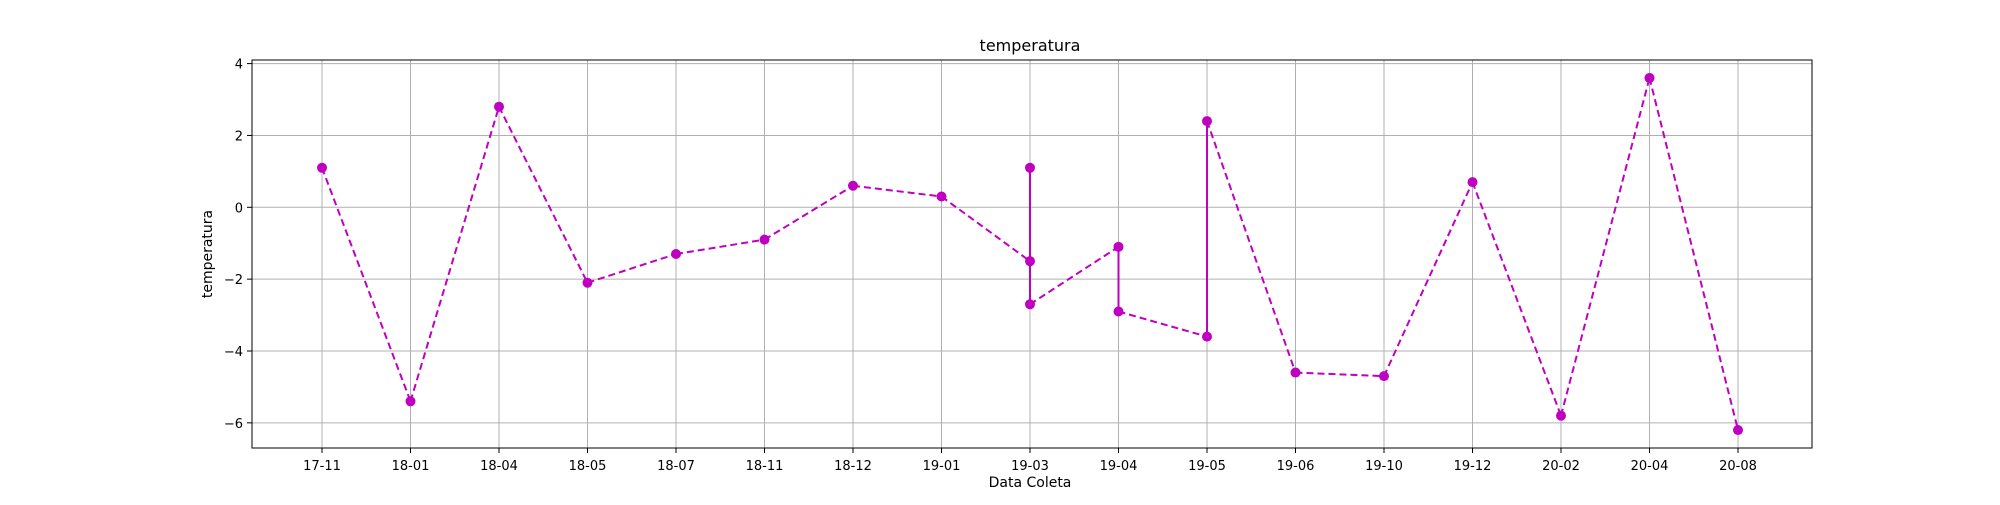  Describe the element at coordinates (322, 466) in the screenshot. I see `x-tick-label: 17-11` at that location.